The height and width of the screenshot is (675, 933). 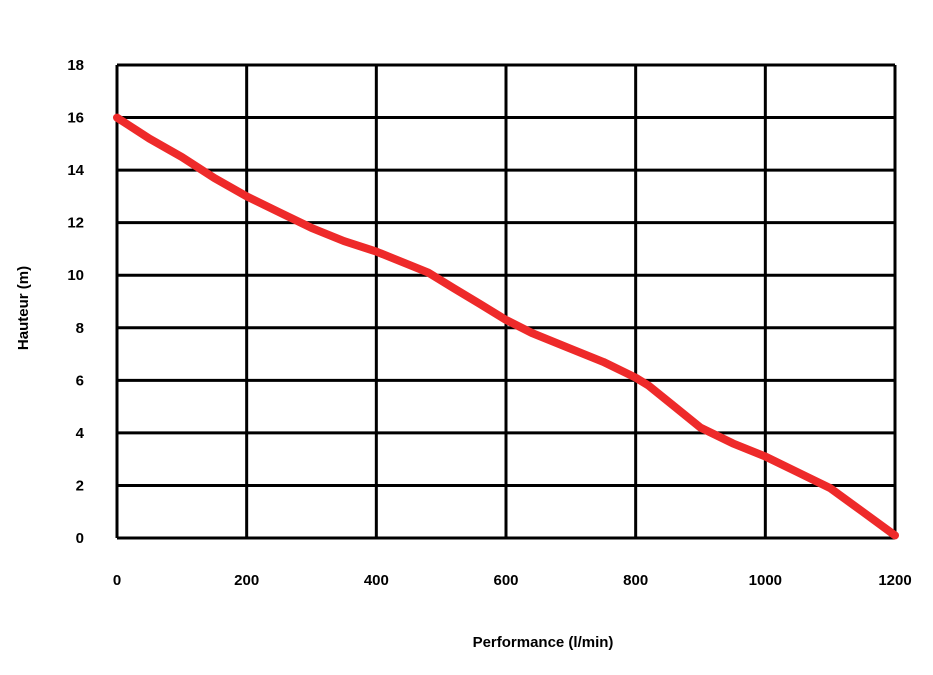 I want to click on y-tick-labels: 0 2 4 6 8 10 12 14 16 18, so click(x=75, y=302).